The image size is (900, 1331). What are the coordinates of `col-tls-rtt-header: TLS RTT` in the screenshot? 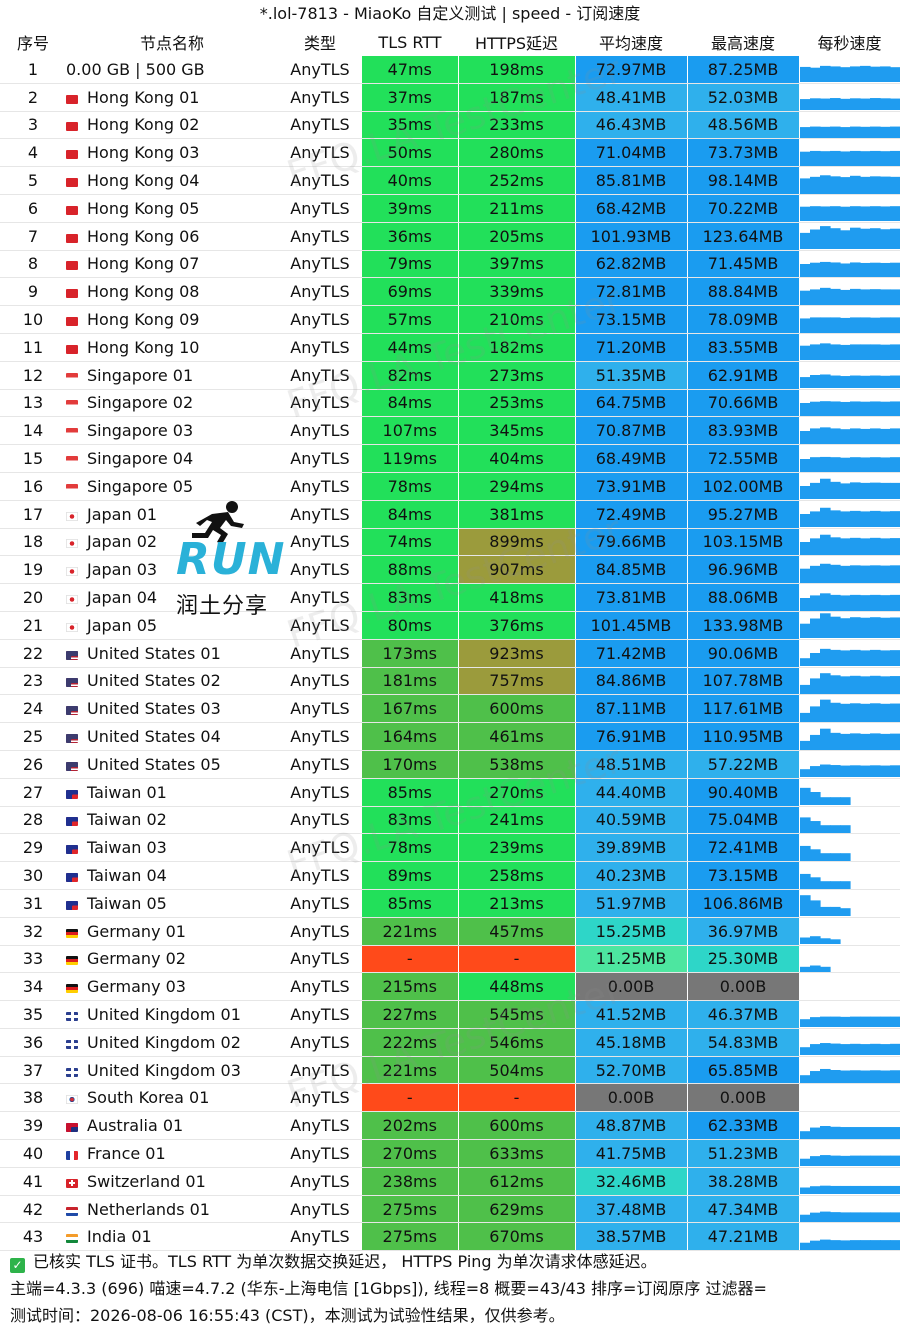 It's located at (410, 42).